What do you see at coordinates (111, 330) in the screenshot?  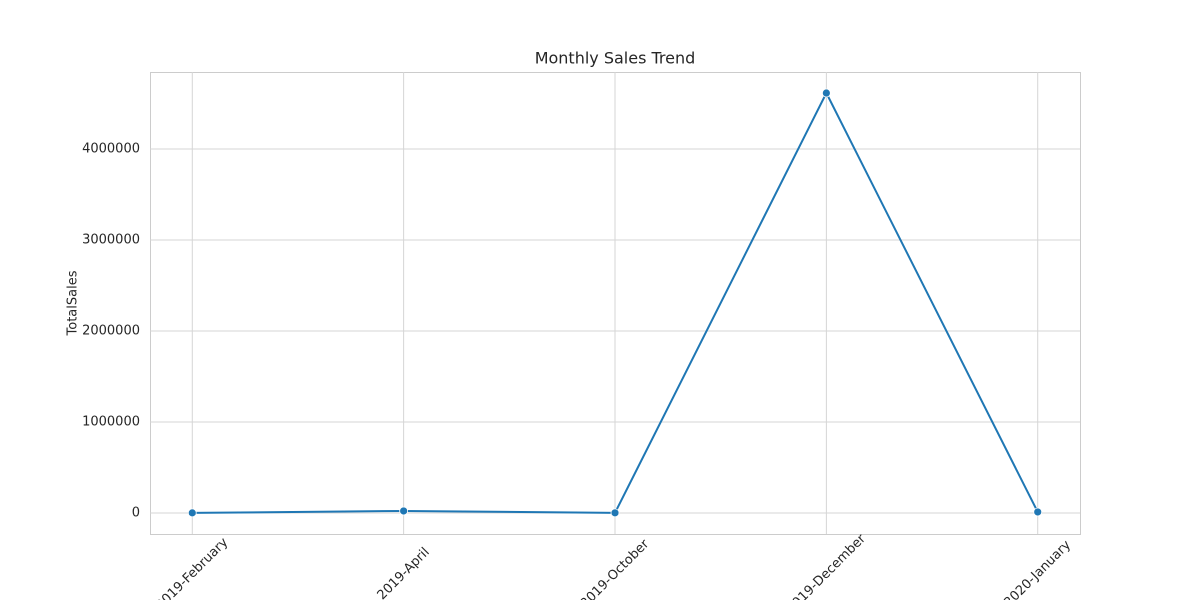 I see `y-tick-label: 2000000` at bounding box center [111, 330].